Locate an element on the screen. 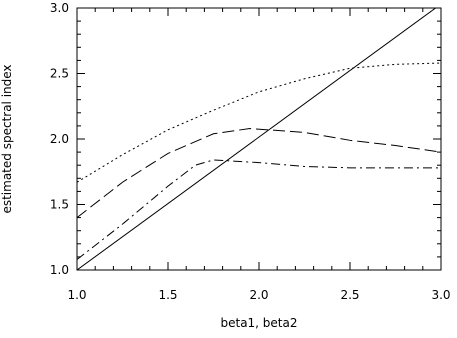 This screenshot has width=457, height=338. x-tick-label: 2.5 is located at coordinates (349, 295).